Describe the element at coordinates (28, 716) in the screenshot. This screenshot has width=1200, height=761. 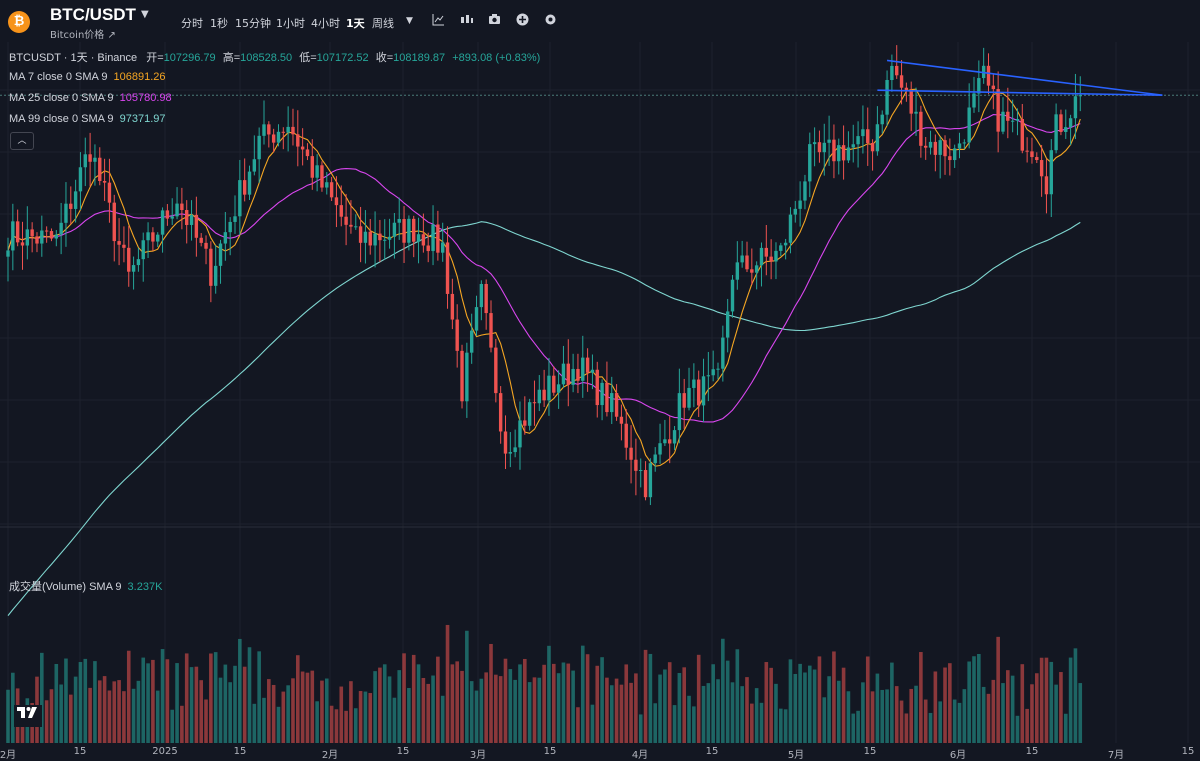
I see `tradingview-logo-icon` at that location.